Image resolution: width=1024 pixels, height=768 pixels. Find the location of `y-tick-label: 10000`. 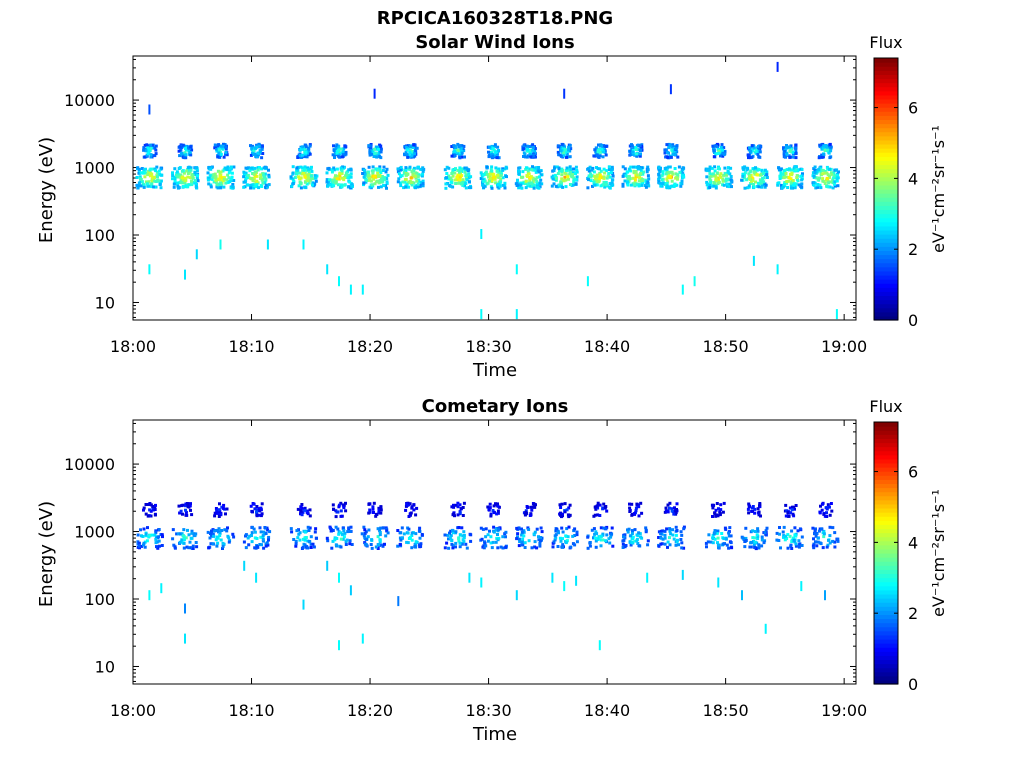

y-tick-label: 10000 is located at coordinates (89, 464).